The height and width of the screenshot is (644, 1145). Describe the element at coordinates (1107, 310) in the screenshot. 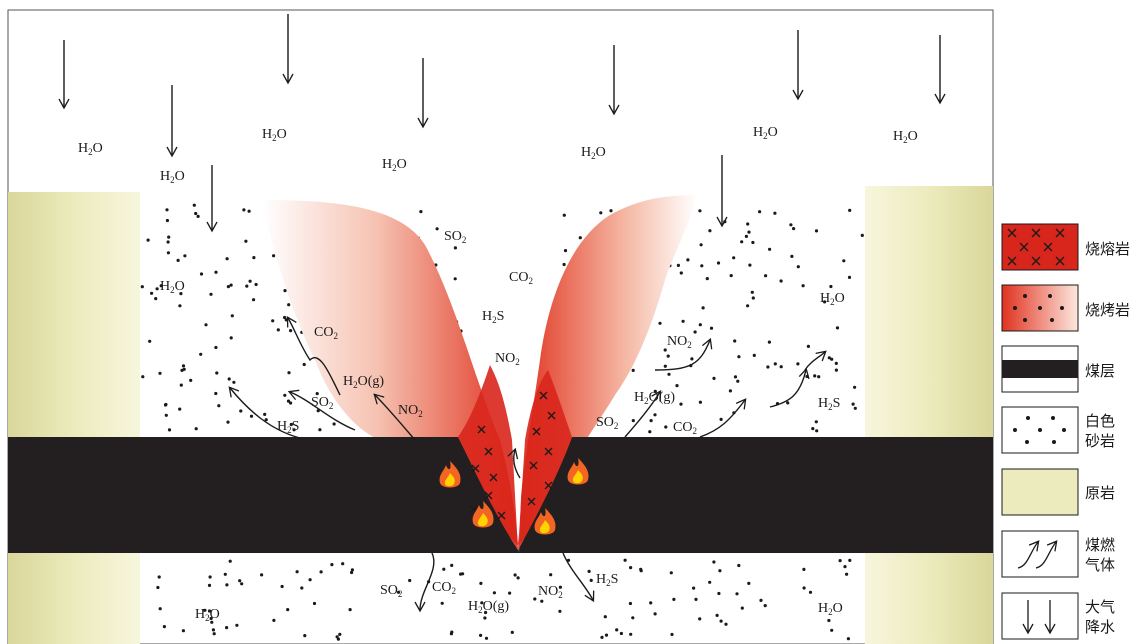

I see `legend-label: 烧烤岩` at that location.